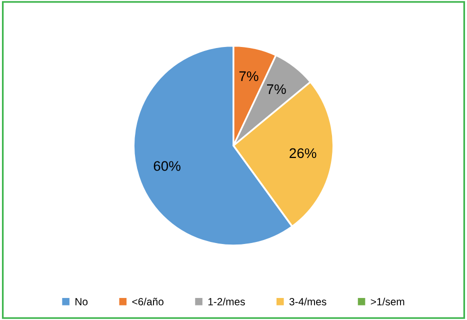 This screenshot has height=320, width=467. I want to click on data-label: 60%, so click(167, 166).